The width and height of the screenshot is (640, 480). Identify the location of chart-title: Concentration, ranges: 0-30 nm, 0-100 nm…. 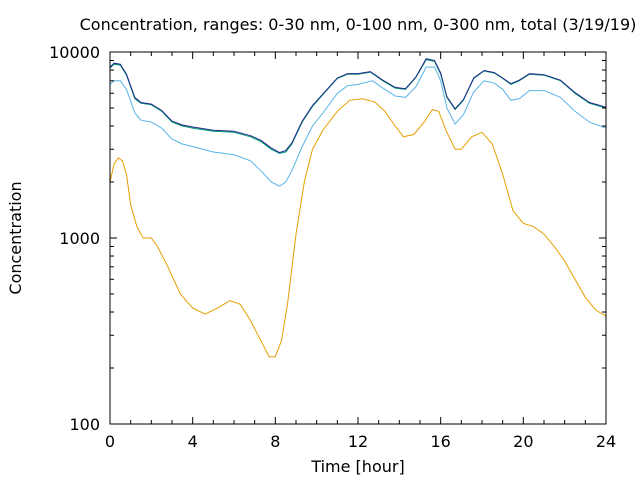
(358, 24).